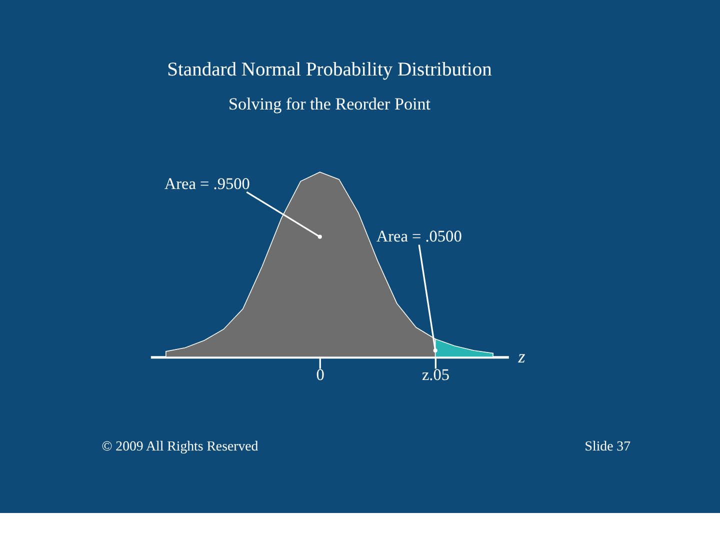 This screenshot has width=720, height=540. What do you see at coordinates (607, 446) in the screenshot?
I see `text: Slide 37` at bounding box center [607, 446].